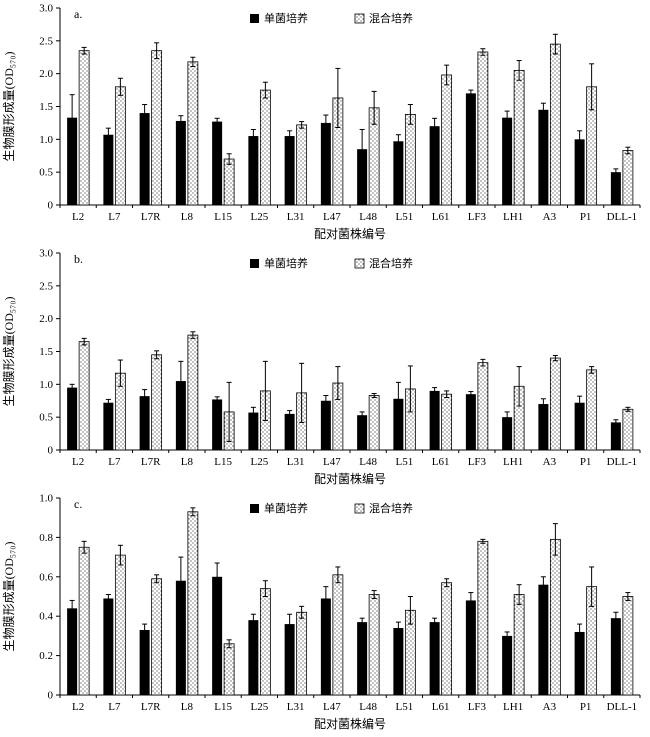 This screenshot has height=737, width=650. Describe the element at coordinates (254, 18) in the screenshot. I see `legend-swatch-single` at that location.